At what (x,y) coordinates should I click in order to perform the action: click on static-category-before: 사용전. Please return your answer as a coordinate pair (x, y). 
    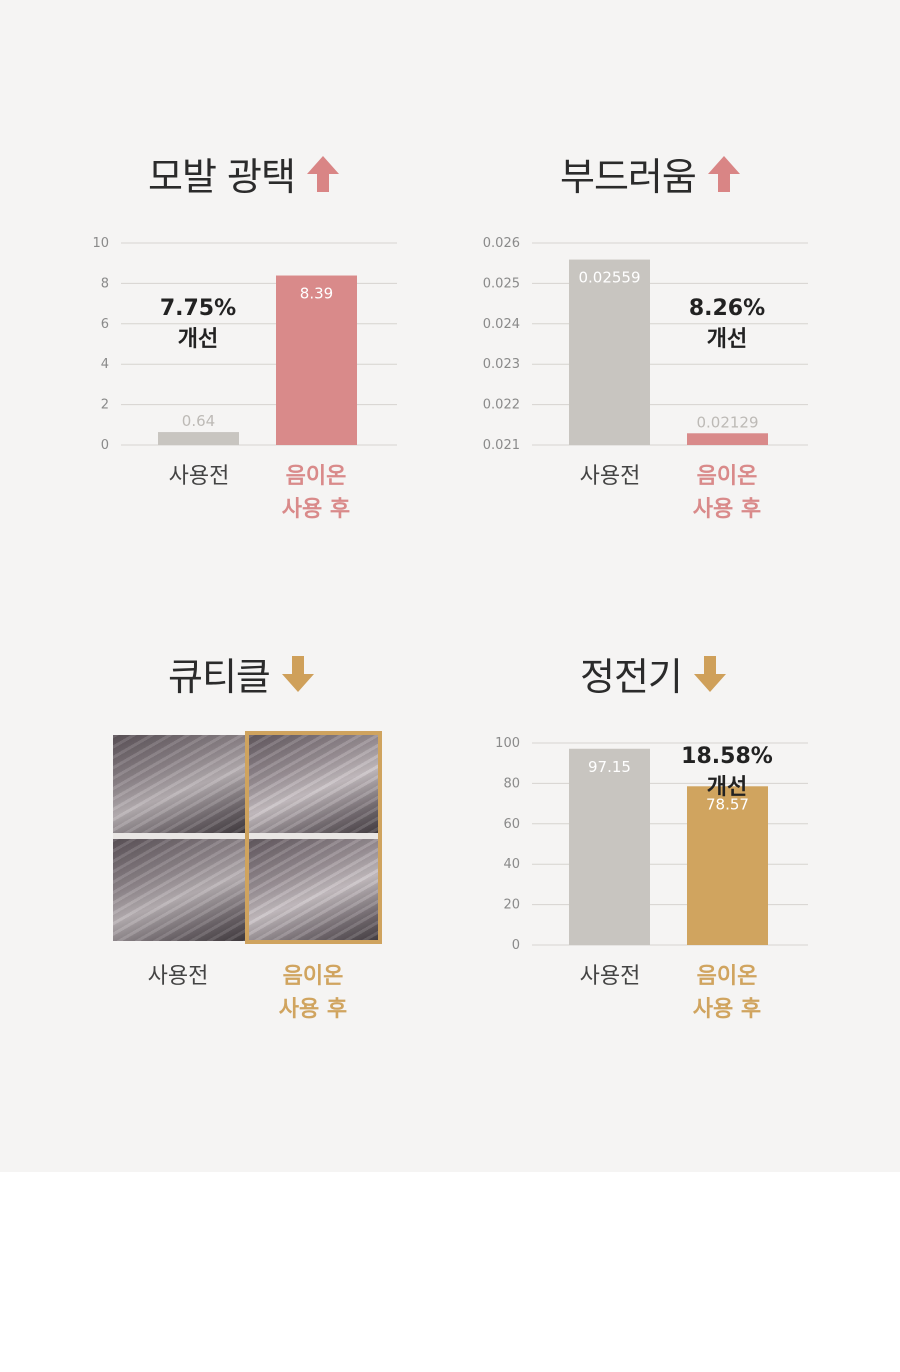
    Looking at the image, I should click on (610, 976).